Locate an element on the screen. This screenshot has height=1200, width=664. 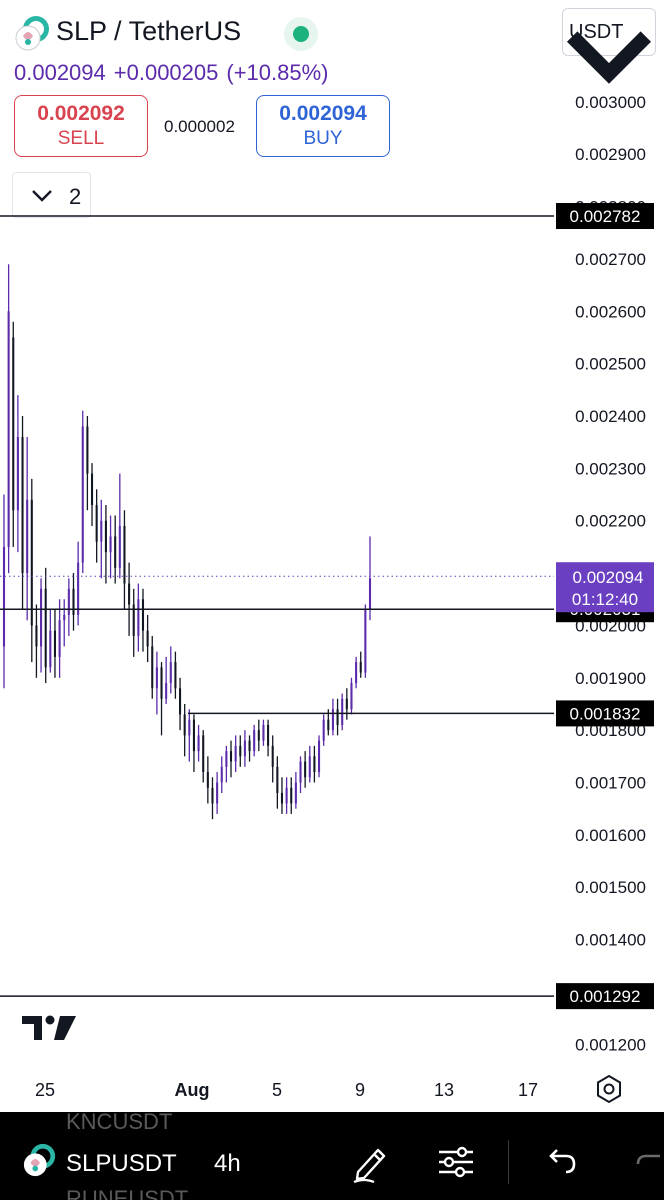
adjacent-symbol-ghost: RUNEUSDT is located at coordinates (127, 1193).